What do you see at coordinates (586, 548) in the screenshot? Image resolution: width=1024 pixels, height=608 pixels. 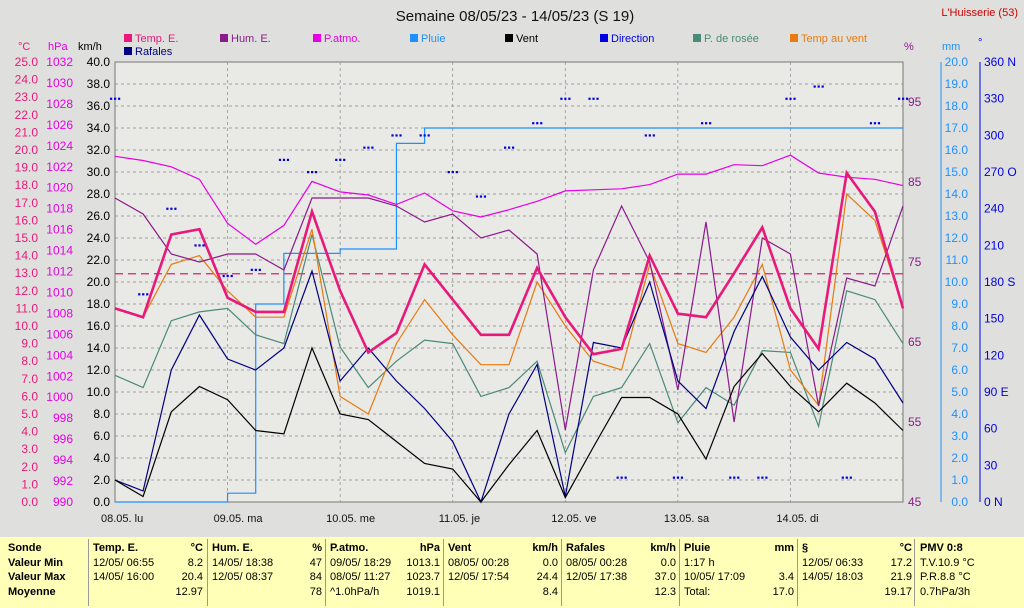 I see `stats-col-title: Rafales` at bounding box center [586, 548].